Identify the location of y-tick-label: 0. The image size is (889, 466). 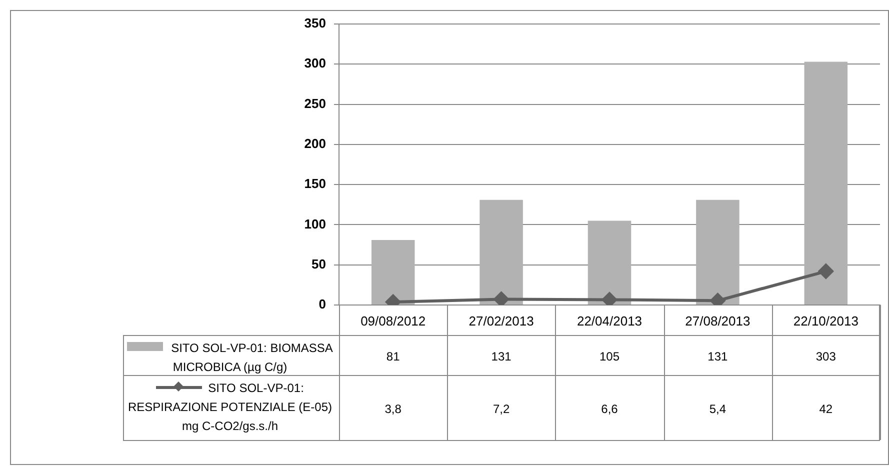
(322, 304).